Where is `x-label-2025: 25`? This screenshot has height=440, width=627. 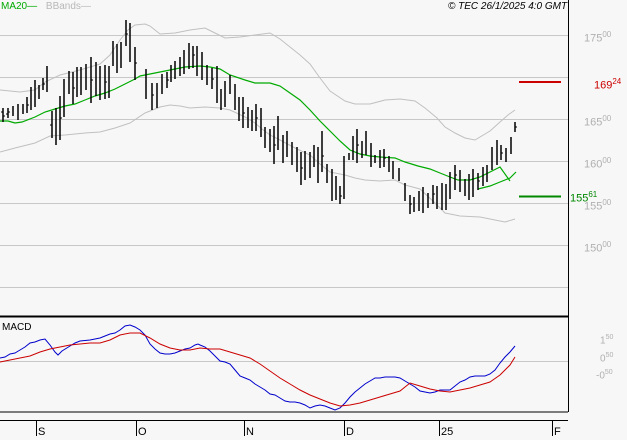
x-label-2025: 25 is located at coordinates (447, 432).